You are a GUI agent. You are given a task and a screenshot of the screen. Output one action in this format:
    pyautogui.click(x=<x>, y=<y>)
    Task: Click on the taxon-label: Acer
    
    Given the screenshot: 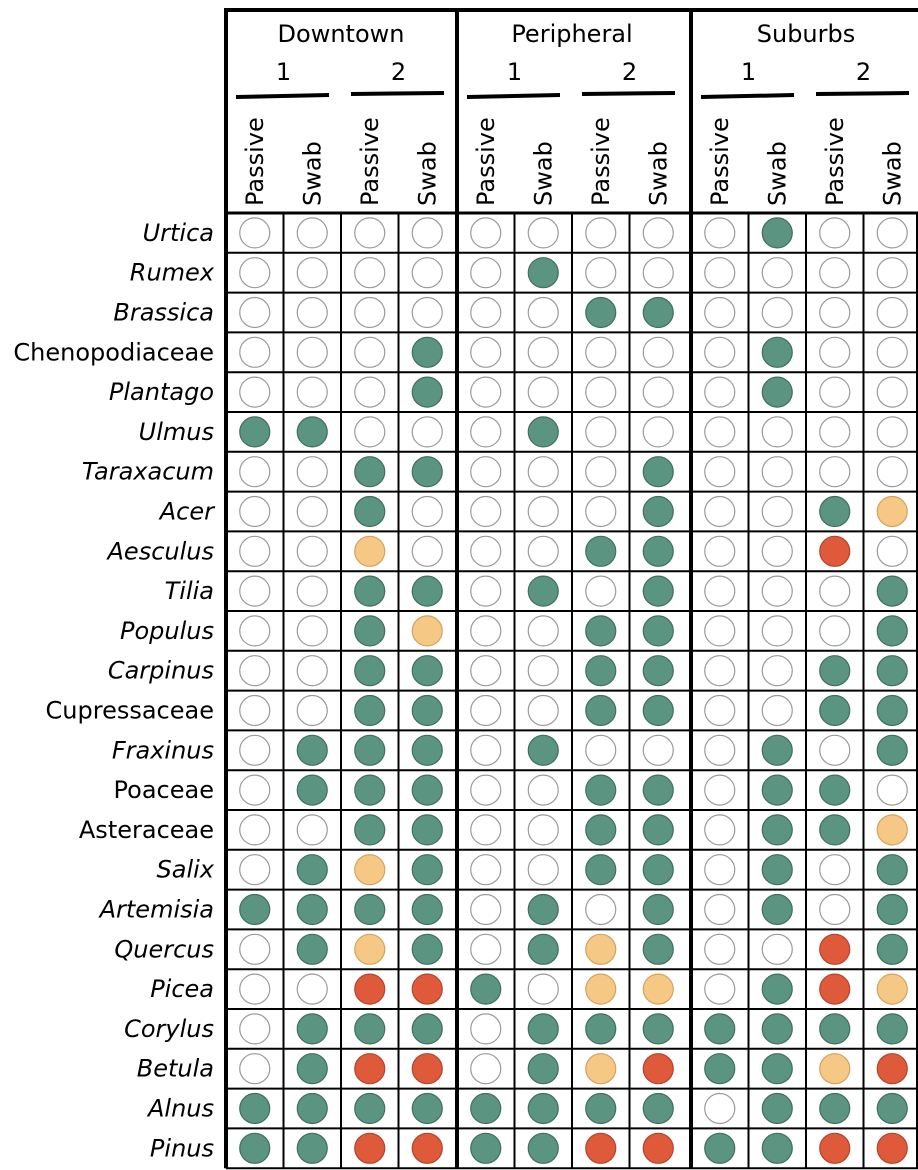 What is the action you would take?
    pyautogui.click(x=187, y=512)
    